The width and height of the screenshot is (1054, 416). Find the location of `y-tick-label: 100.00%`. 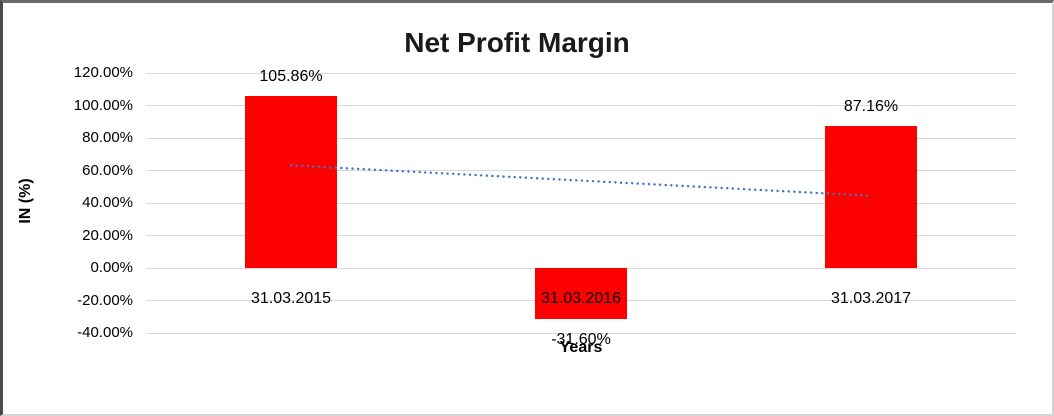

y-tick-label: 100.00% is located at coordinates (103, 105).